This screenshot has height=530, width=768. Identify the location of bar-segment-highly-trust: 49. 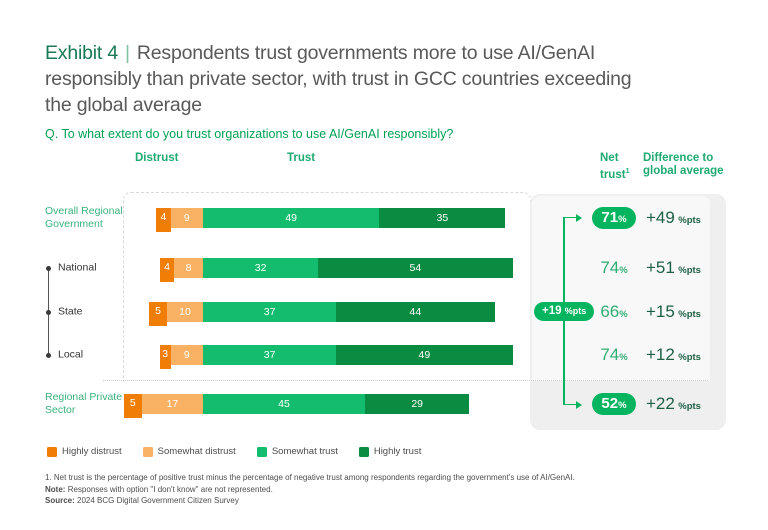
(424, 355).